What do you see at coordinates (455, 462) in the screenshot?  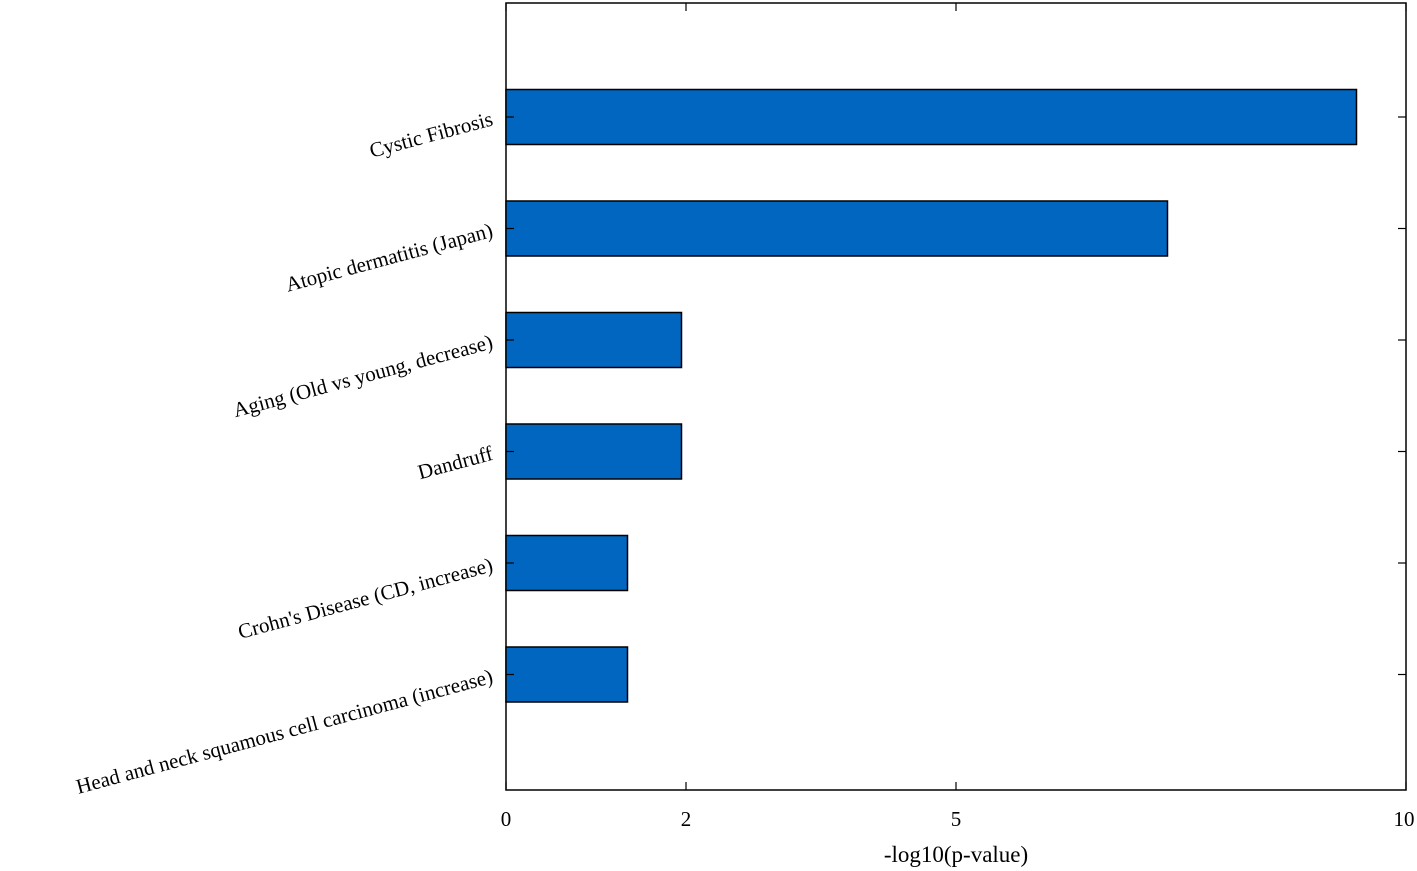 I see `category-label: Dandruff` at bounding box center [455, 462].